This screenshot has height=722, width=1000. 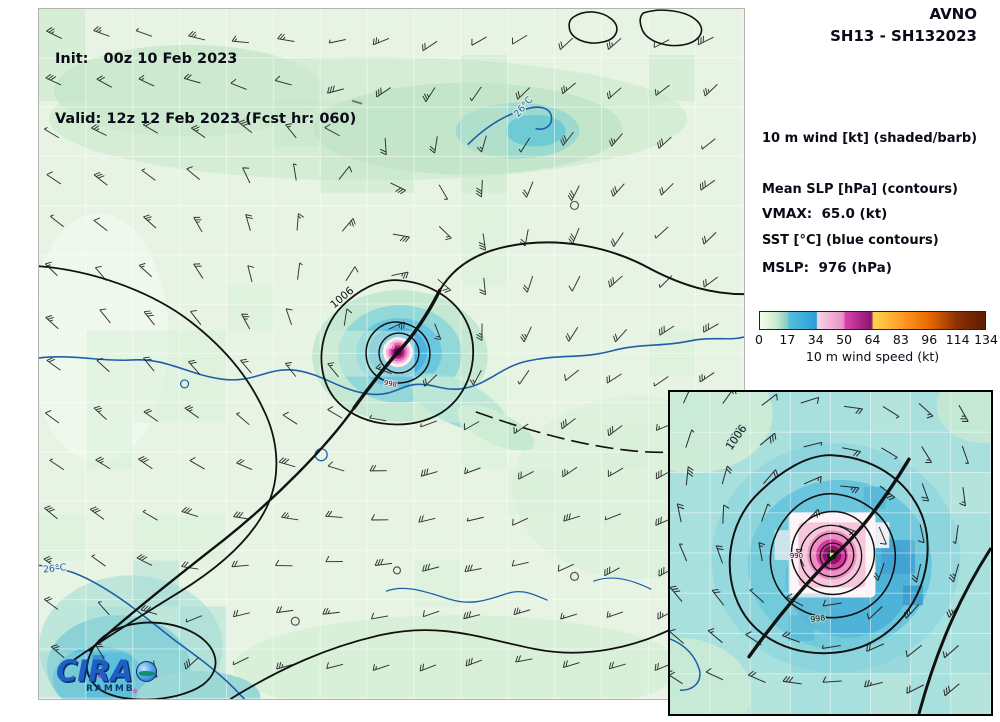 What do you see at coordinates (876, 337) in the screenshot?
I see `colorbar-block: 0 17 34 50 64 83 96 114 134 10 m wind speed (kt)` at bounding box center [876, 337].